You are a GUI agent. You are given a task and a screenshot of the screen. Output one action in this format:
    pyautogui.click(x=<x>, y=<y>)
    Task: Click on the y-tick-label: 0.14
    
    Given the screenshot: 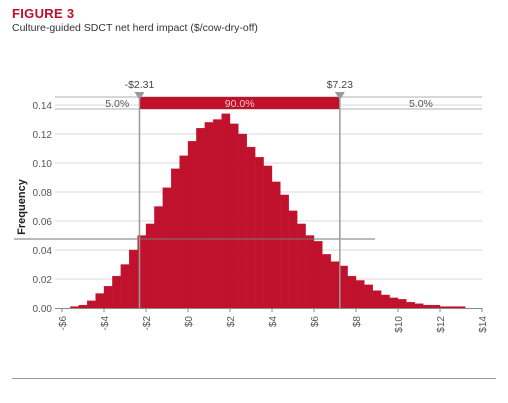 What is the action you would take?
    pyautogui.click(x=43, y=106)
    